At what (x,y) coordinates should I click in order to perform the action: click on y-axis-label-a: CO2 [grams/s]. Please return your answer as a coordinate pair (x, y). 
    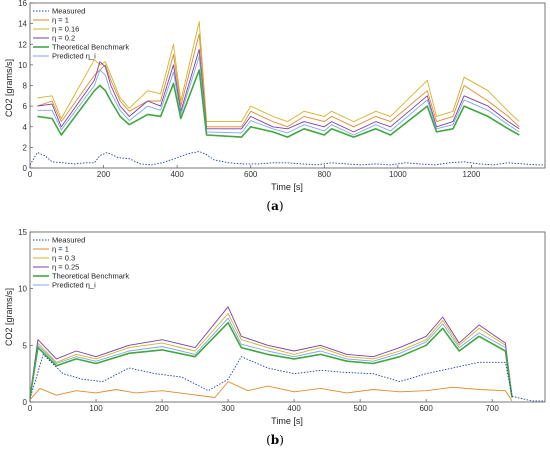
    Looking at the image, I should click on (9, 88).